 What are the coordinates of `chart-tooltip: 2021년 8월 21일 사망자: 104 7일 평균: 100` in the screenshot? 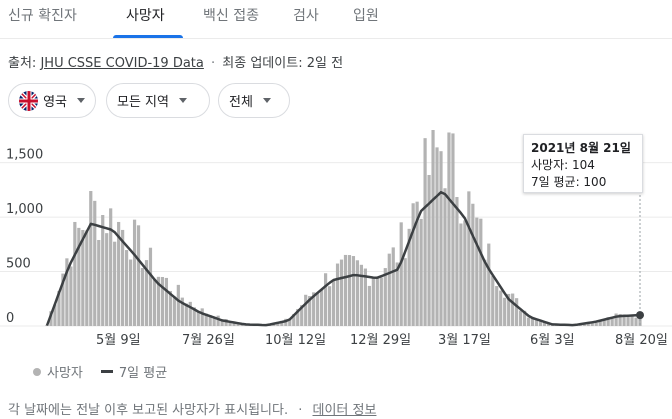 It's located at (583, 163).